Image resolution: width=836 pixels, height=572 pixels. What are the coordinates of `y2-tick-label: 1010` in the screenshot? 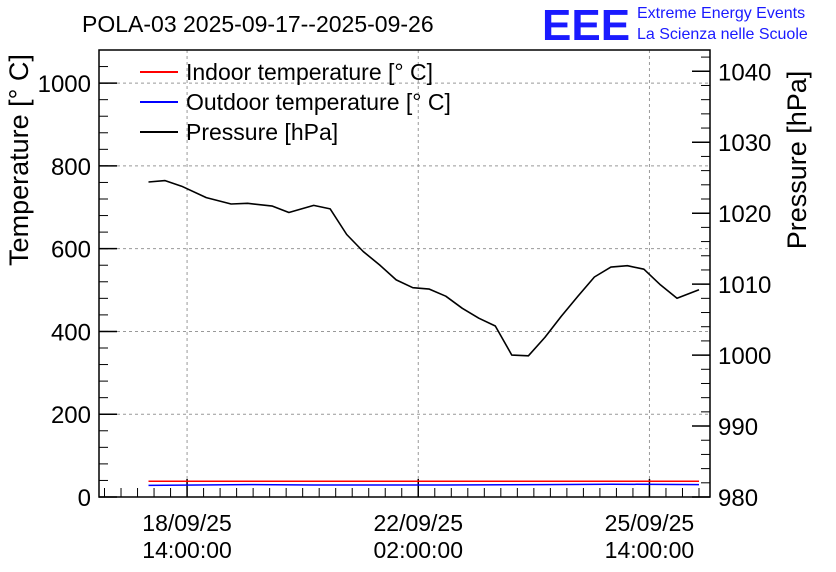 It's located at (744, 285).